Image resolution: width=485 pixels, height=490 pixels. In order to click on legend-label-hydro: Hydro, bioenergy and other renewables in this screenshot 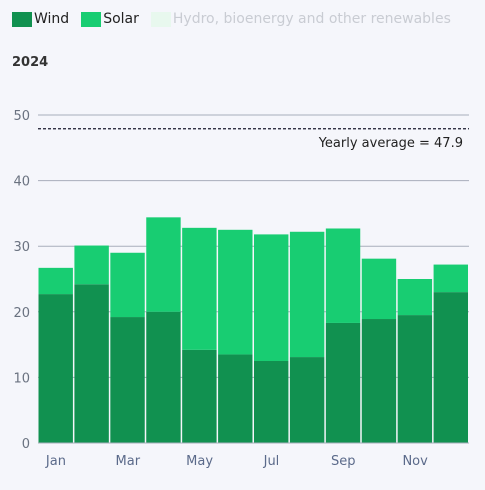, I will do `click(311, 19)`.